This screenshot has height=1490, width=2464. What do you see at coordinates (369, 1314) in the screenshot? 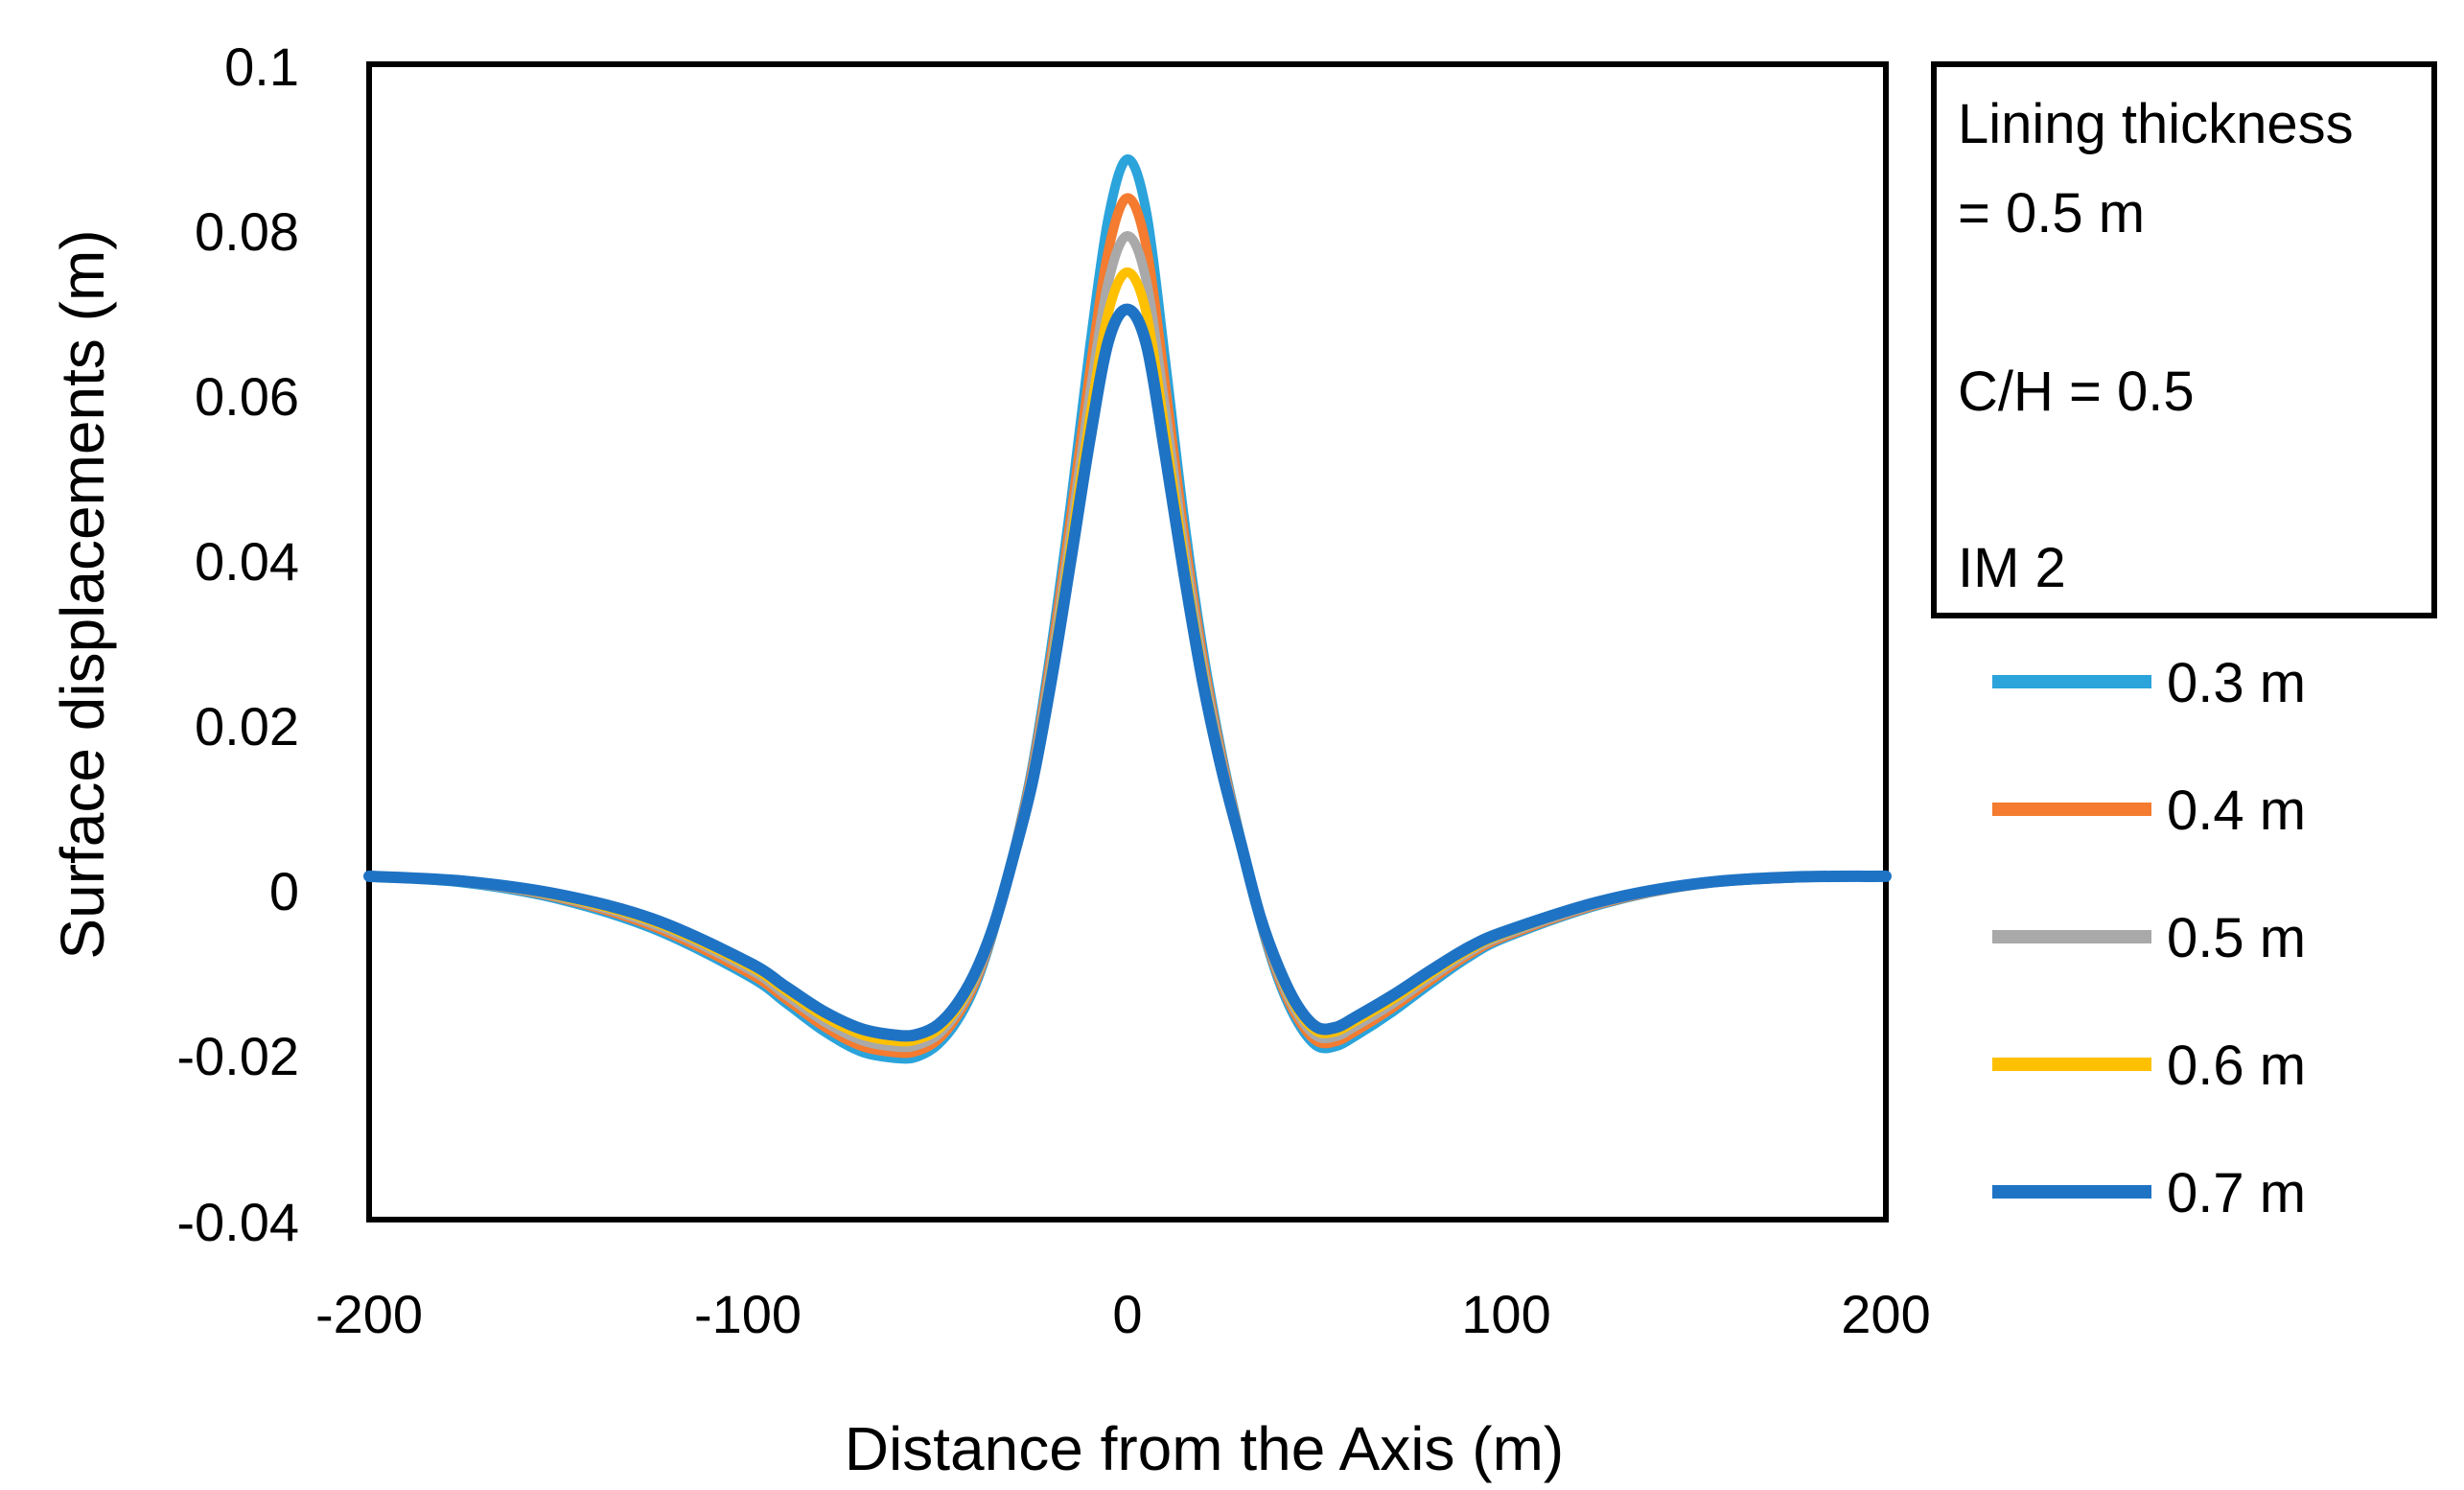
I see `x-tick-label: -200` at bounding box center [369, 1314].